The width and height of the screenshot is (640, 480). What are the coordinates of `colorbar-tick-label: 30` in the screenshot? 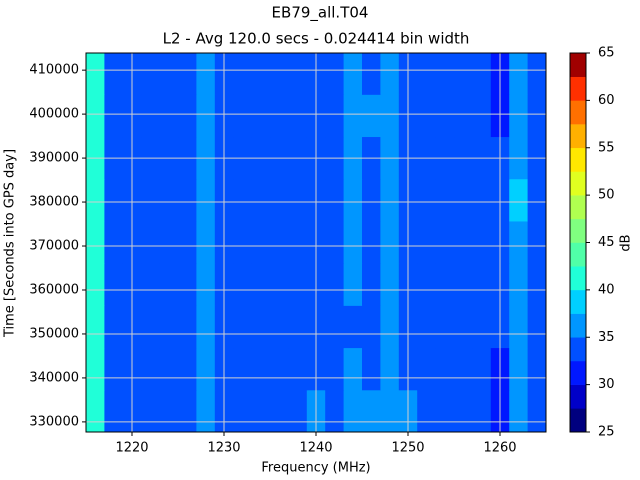 It's located at (606, 384).